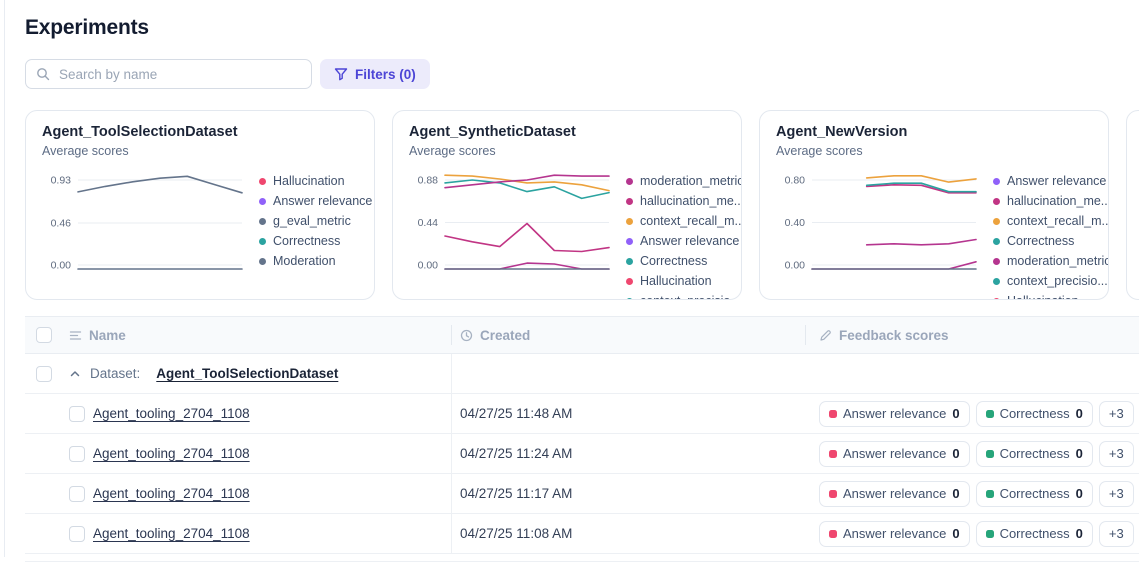 This screenshot has height=562, width=1139. I want to click on svg-text: 0.88, so click(428, 181).